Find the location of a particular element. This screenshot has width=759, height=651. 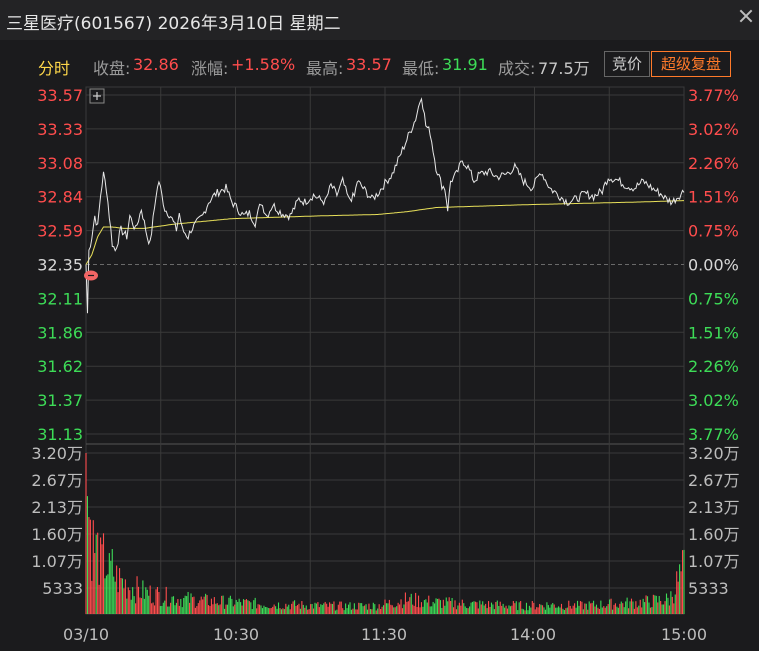

super-replay-button: 超级复盘 is located at coordinates (691, 64).